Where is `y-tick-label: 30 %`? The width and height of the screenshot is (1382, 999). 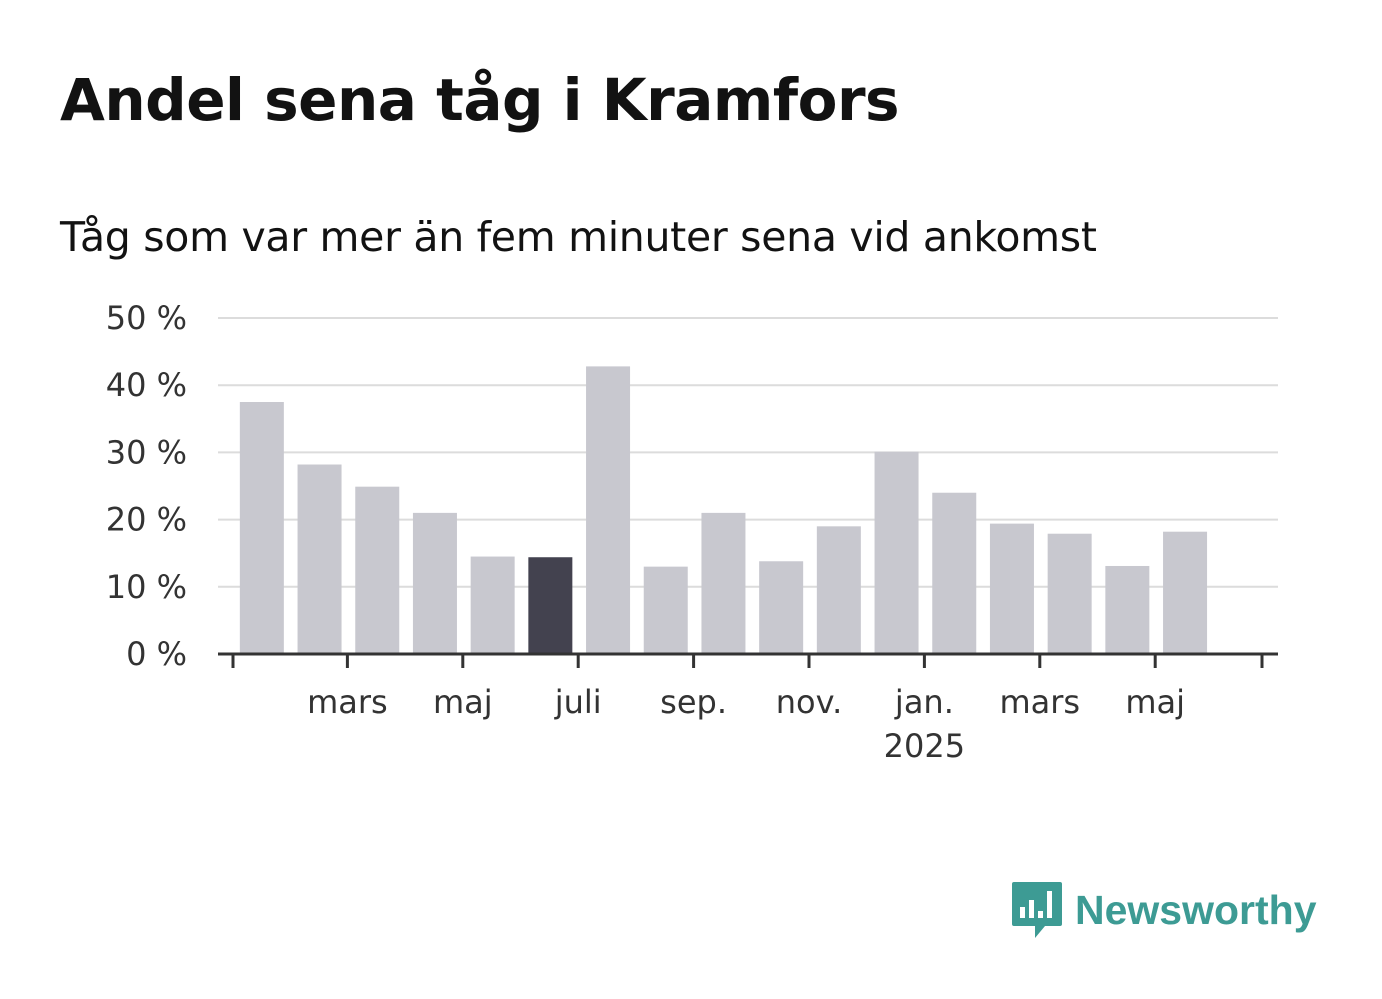
y-tick-label: 30 % is located at coordinates (146, 452).